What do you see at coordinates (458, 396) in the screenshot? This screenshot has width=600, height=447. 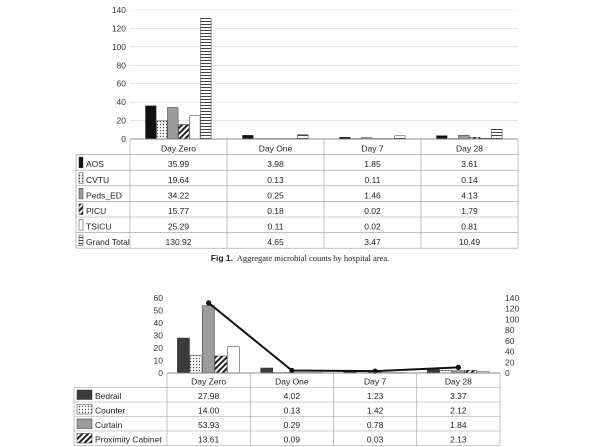 I see `table-cell: 3.37` at bounding box center [458, 396].